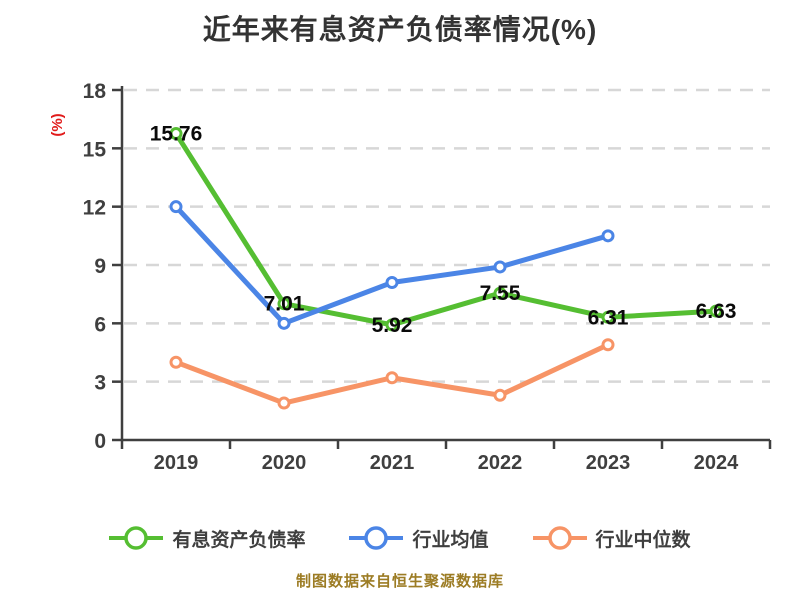 This screenshot has height=600, width=800. I want to click on data-point-0-2023, so click(608, 317).